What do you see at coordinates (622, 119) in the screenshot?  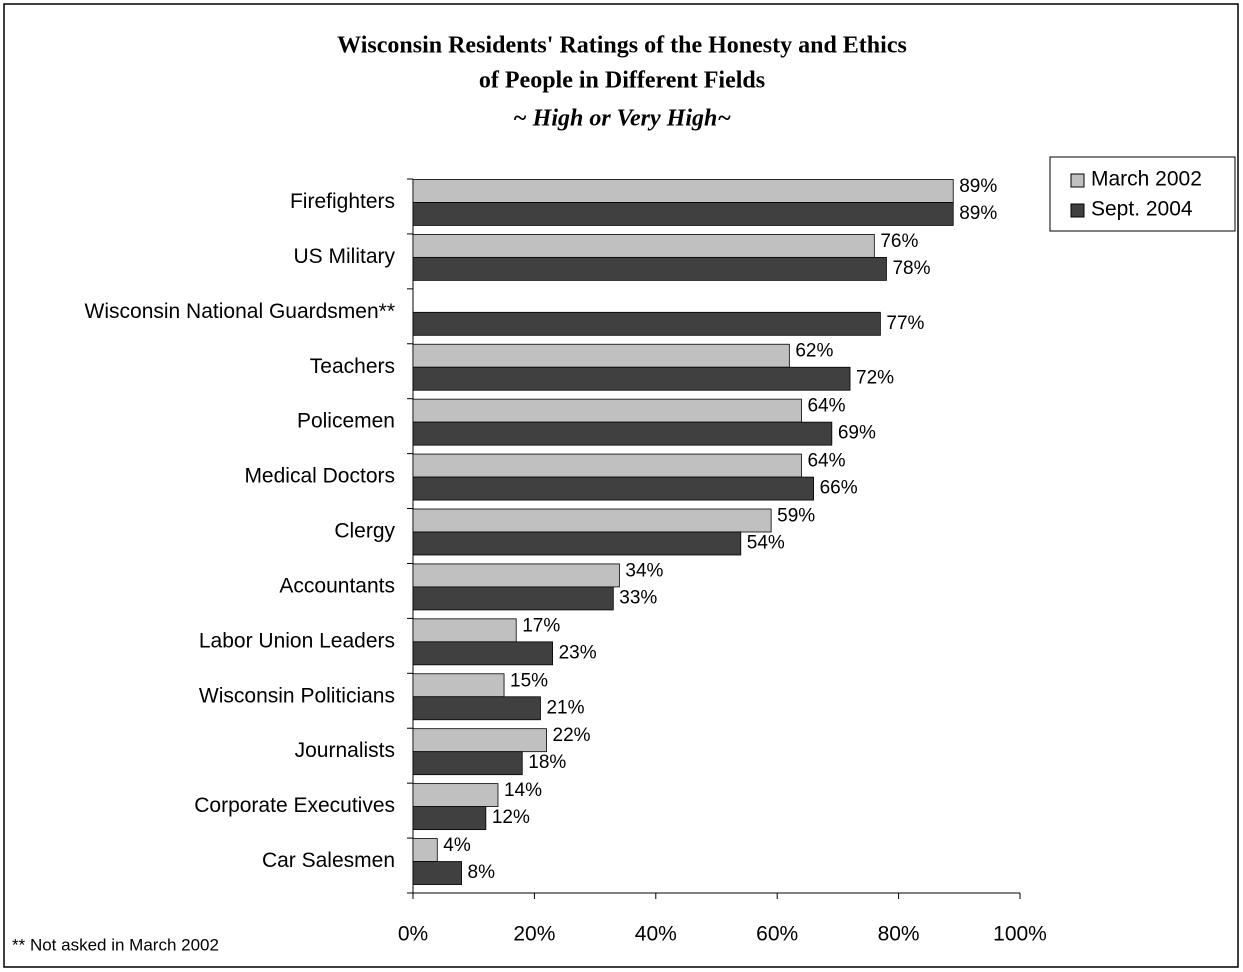 I see `chart-subtitle: ~ High or Very High~` at bounding box center [622, 119].